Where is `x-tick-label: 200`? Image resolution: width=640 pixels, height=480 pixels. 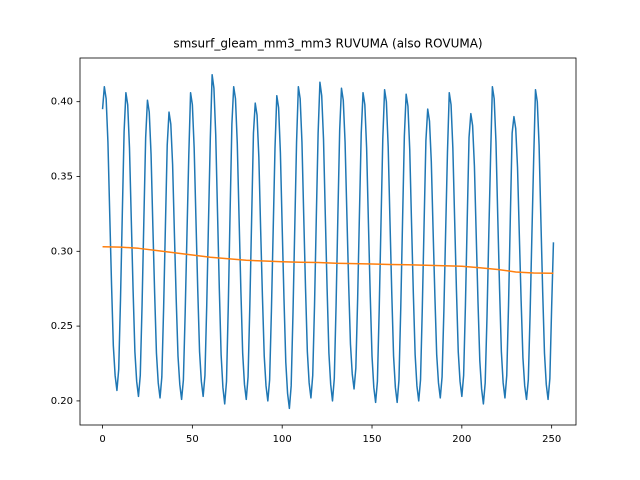
x-tick-label: 200 is located at coordinates (461, 439).